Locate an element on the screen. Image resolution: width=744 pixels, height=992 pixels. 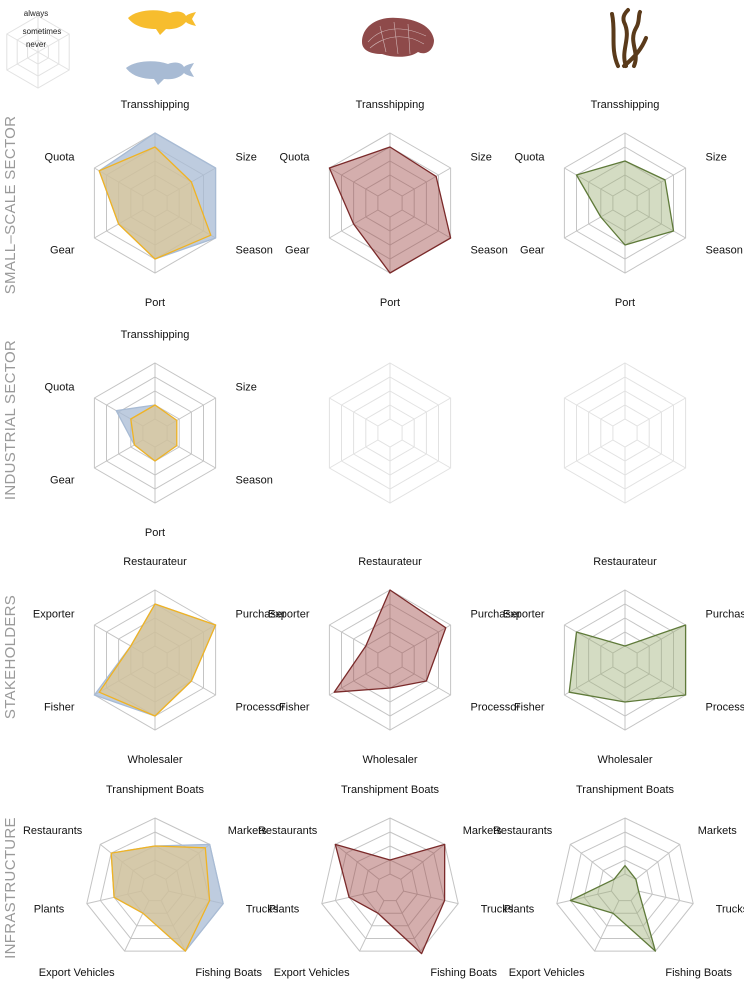
row-title-stakeholders: STAKEHOLDERS is located at coordinates (10, 657).